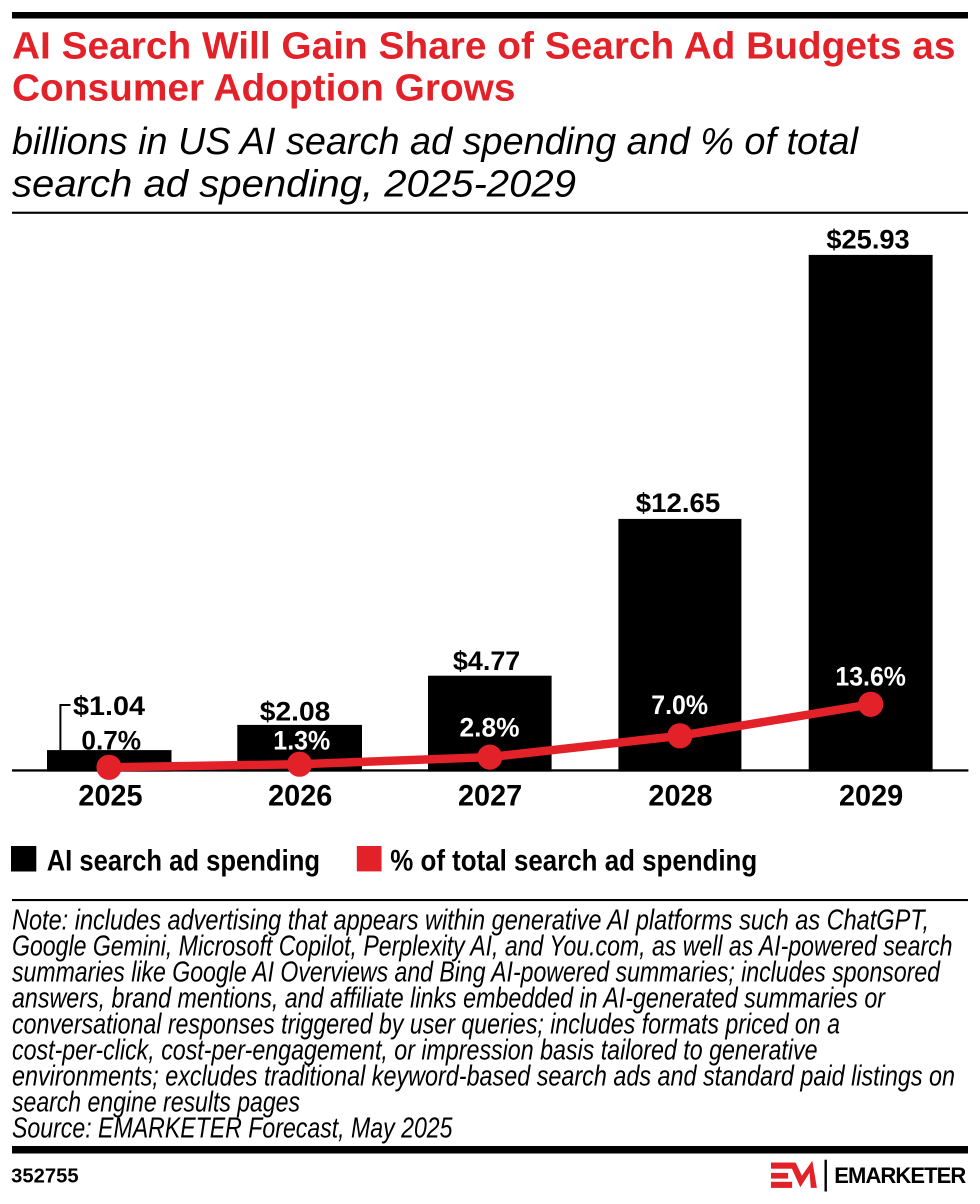 This screenshot has height=1204, width=980. What do you see at coordinates (867, 239) in the screenshot?
I see `svg-text: $25.93` at bounding box center [867, 239].